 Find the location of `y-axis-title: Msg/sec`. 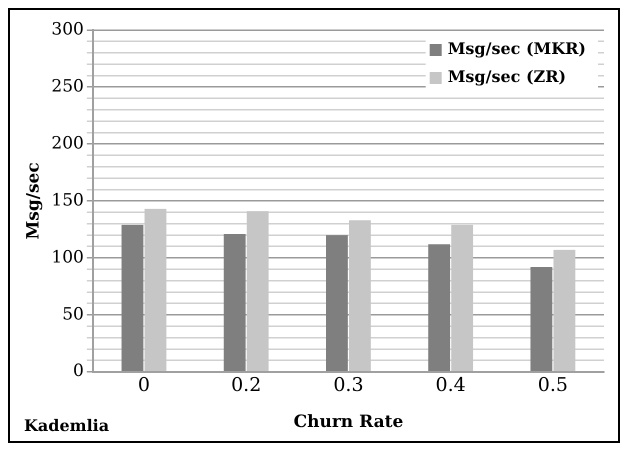

y-axis-title: Msg/sec is located at coordinates (34, 201).